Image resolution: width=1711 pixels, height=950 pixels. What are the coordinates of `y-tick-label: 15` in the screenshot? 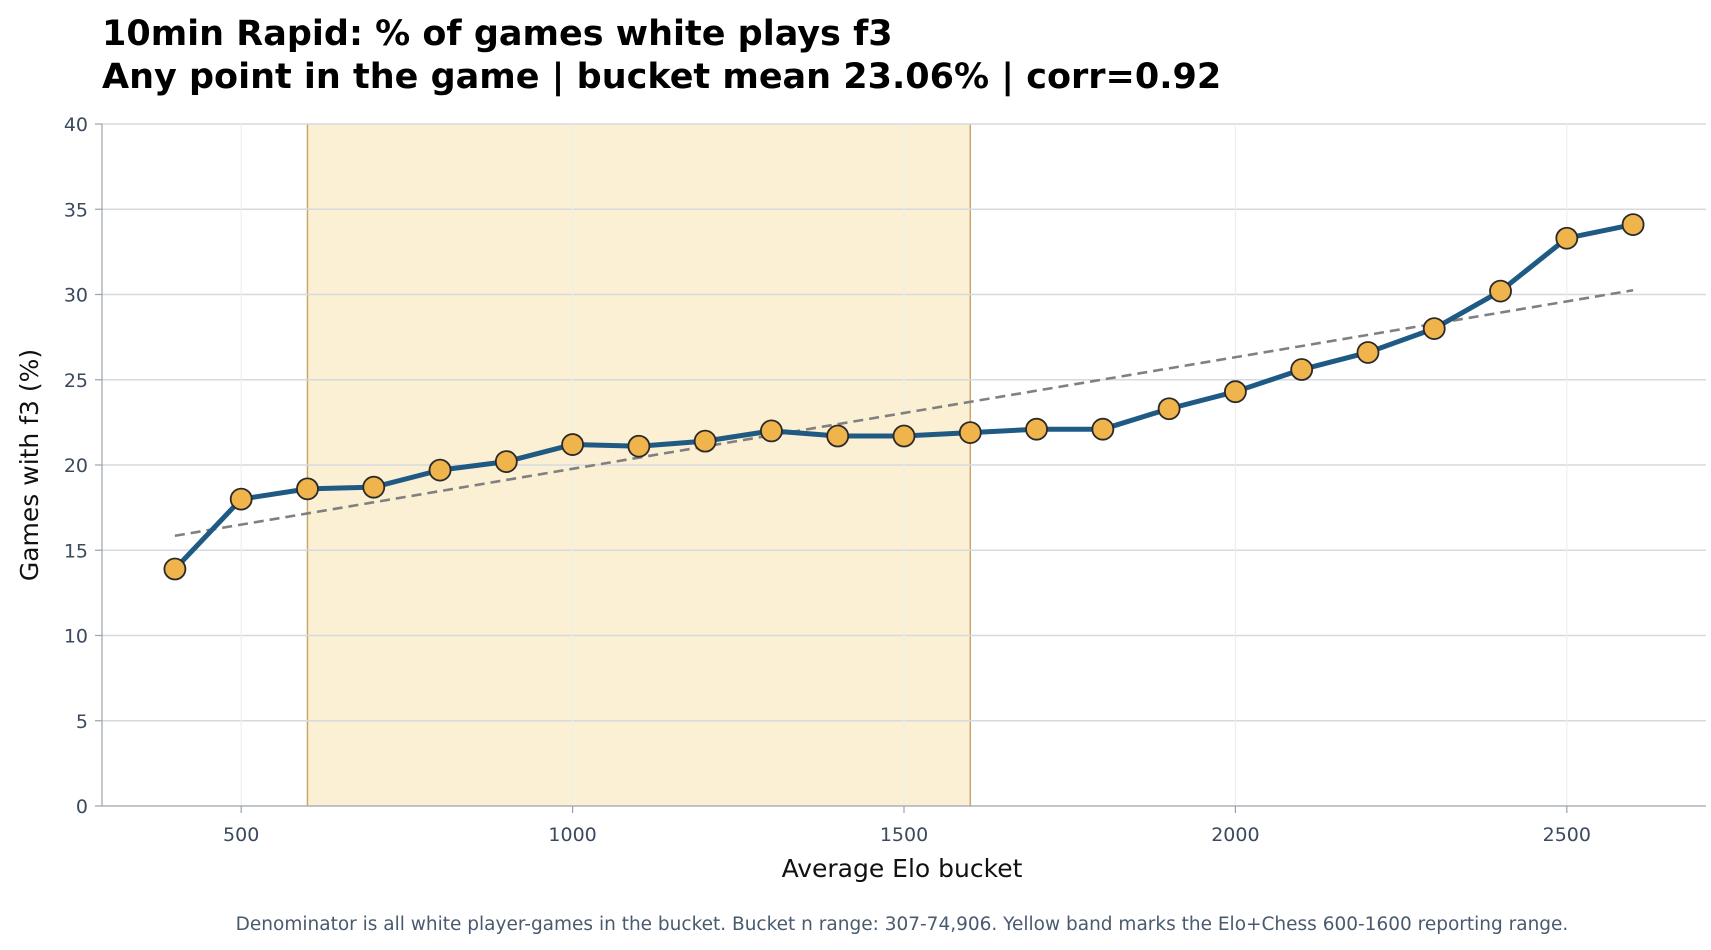 It's located at (76, 551).